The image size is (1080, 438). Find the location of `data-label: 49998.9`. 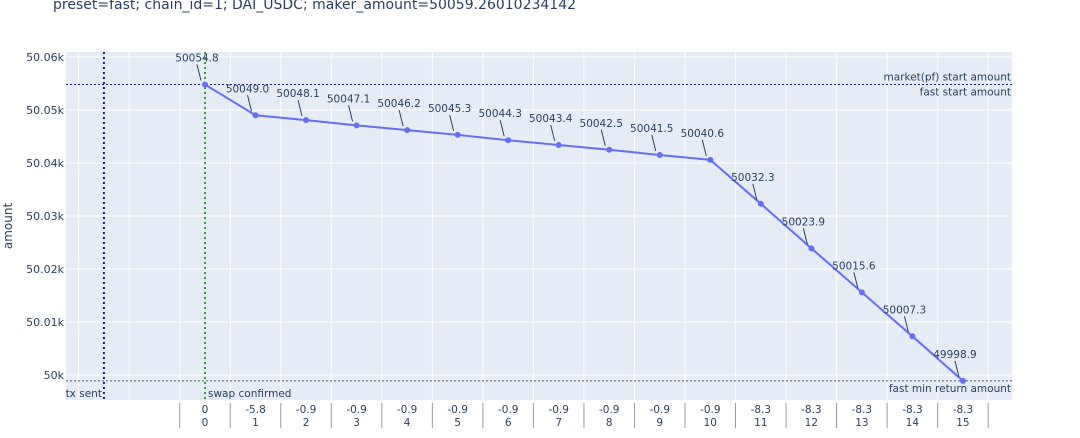

data-label: 49998.9 is located at coordinates (954, 355).